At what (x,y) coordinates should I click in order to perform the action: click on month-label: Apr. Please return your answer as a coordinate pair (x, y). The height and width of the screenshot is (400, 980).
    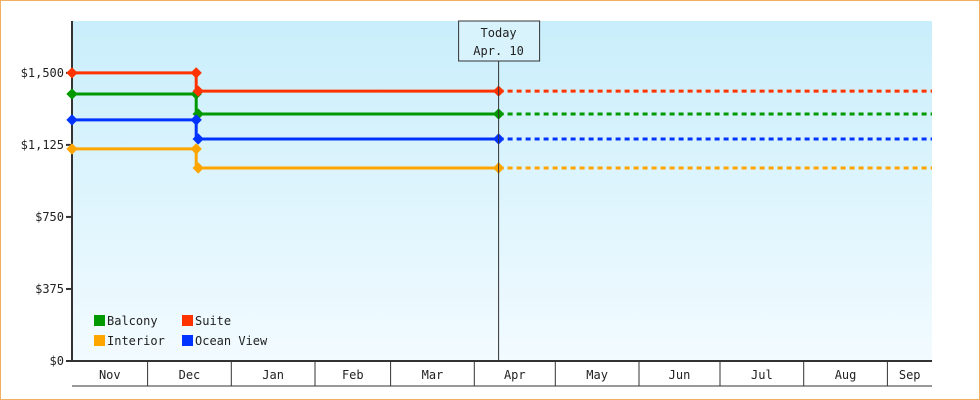
    Looking at the image, I should click on (515, 375).